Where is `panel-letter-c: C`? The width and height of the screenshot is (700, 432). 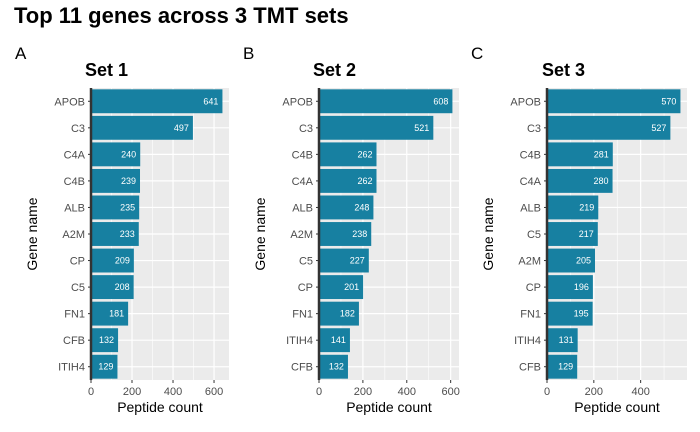
panel-letter-c: C is located at coordinates (477, 53).